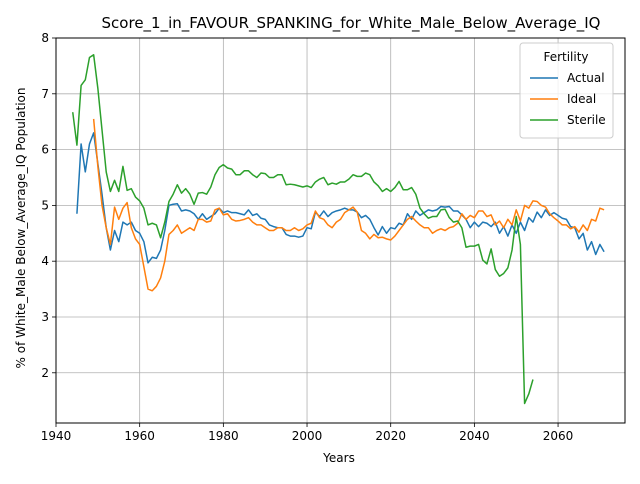  What do you see at coordinates (139, 436) in the screenshot?
I see `x-tick-label: 1960` at bounding box center [139, 436].